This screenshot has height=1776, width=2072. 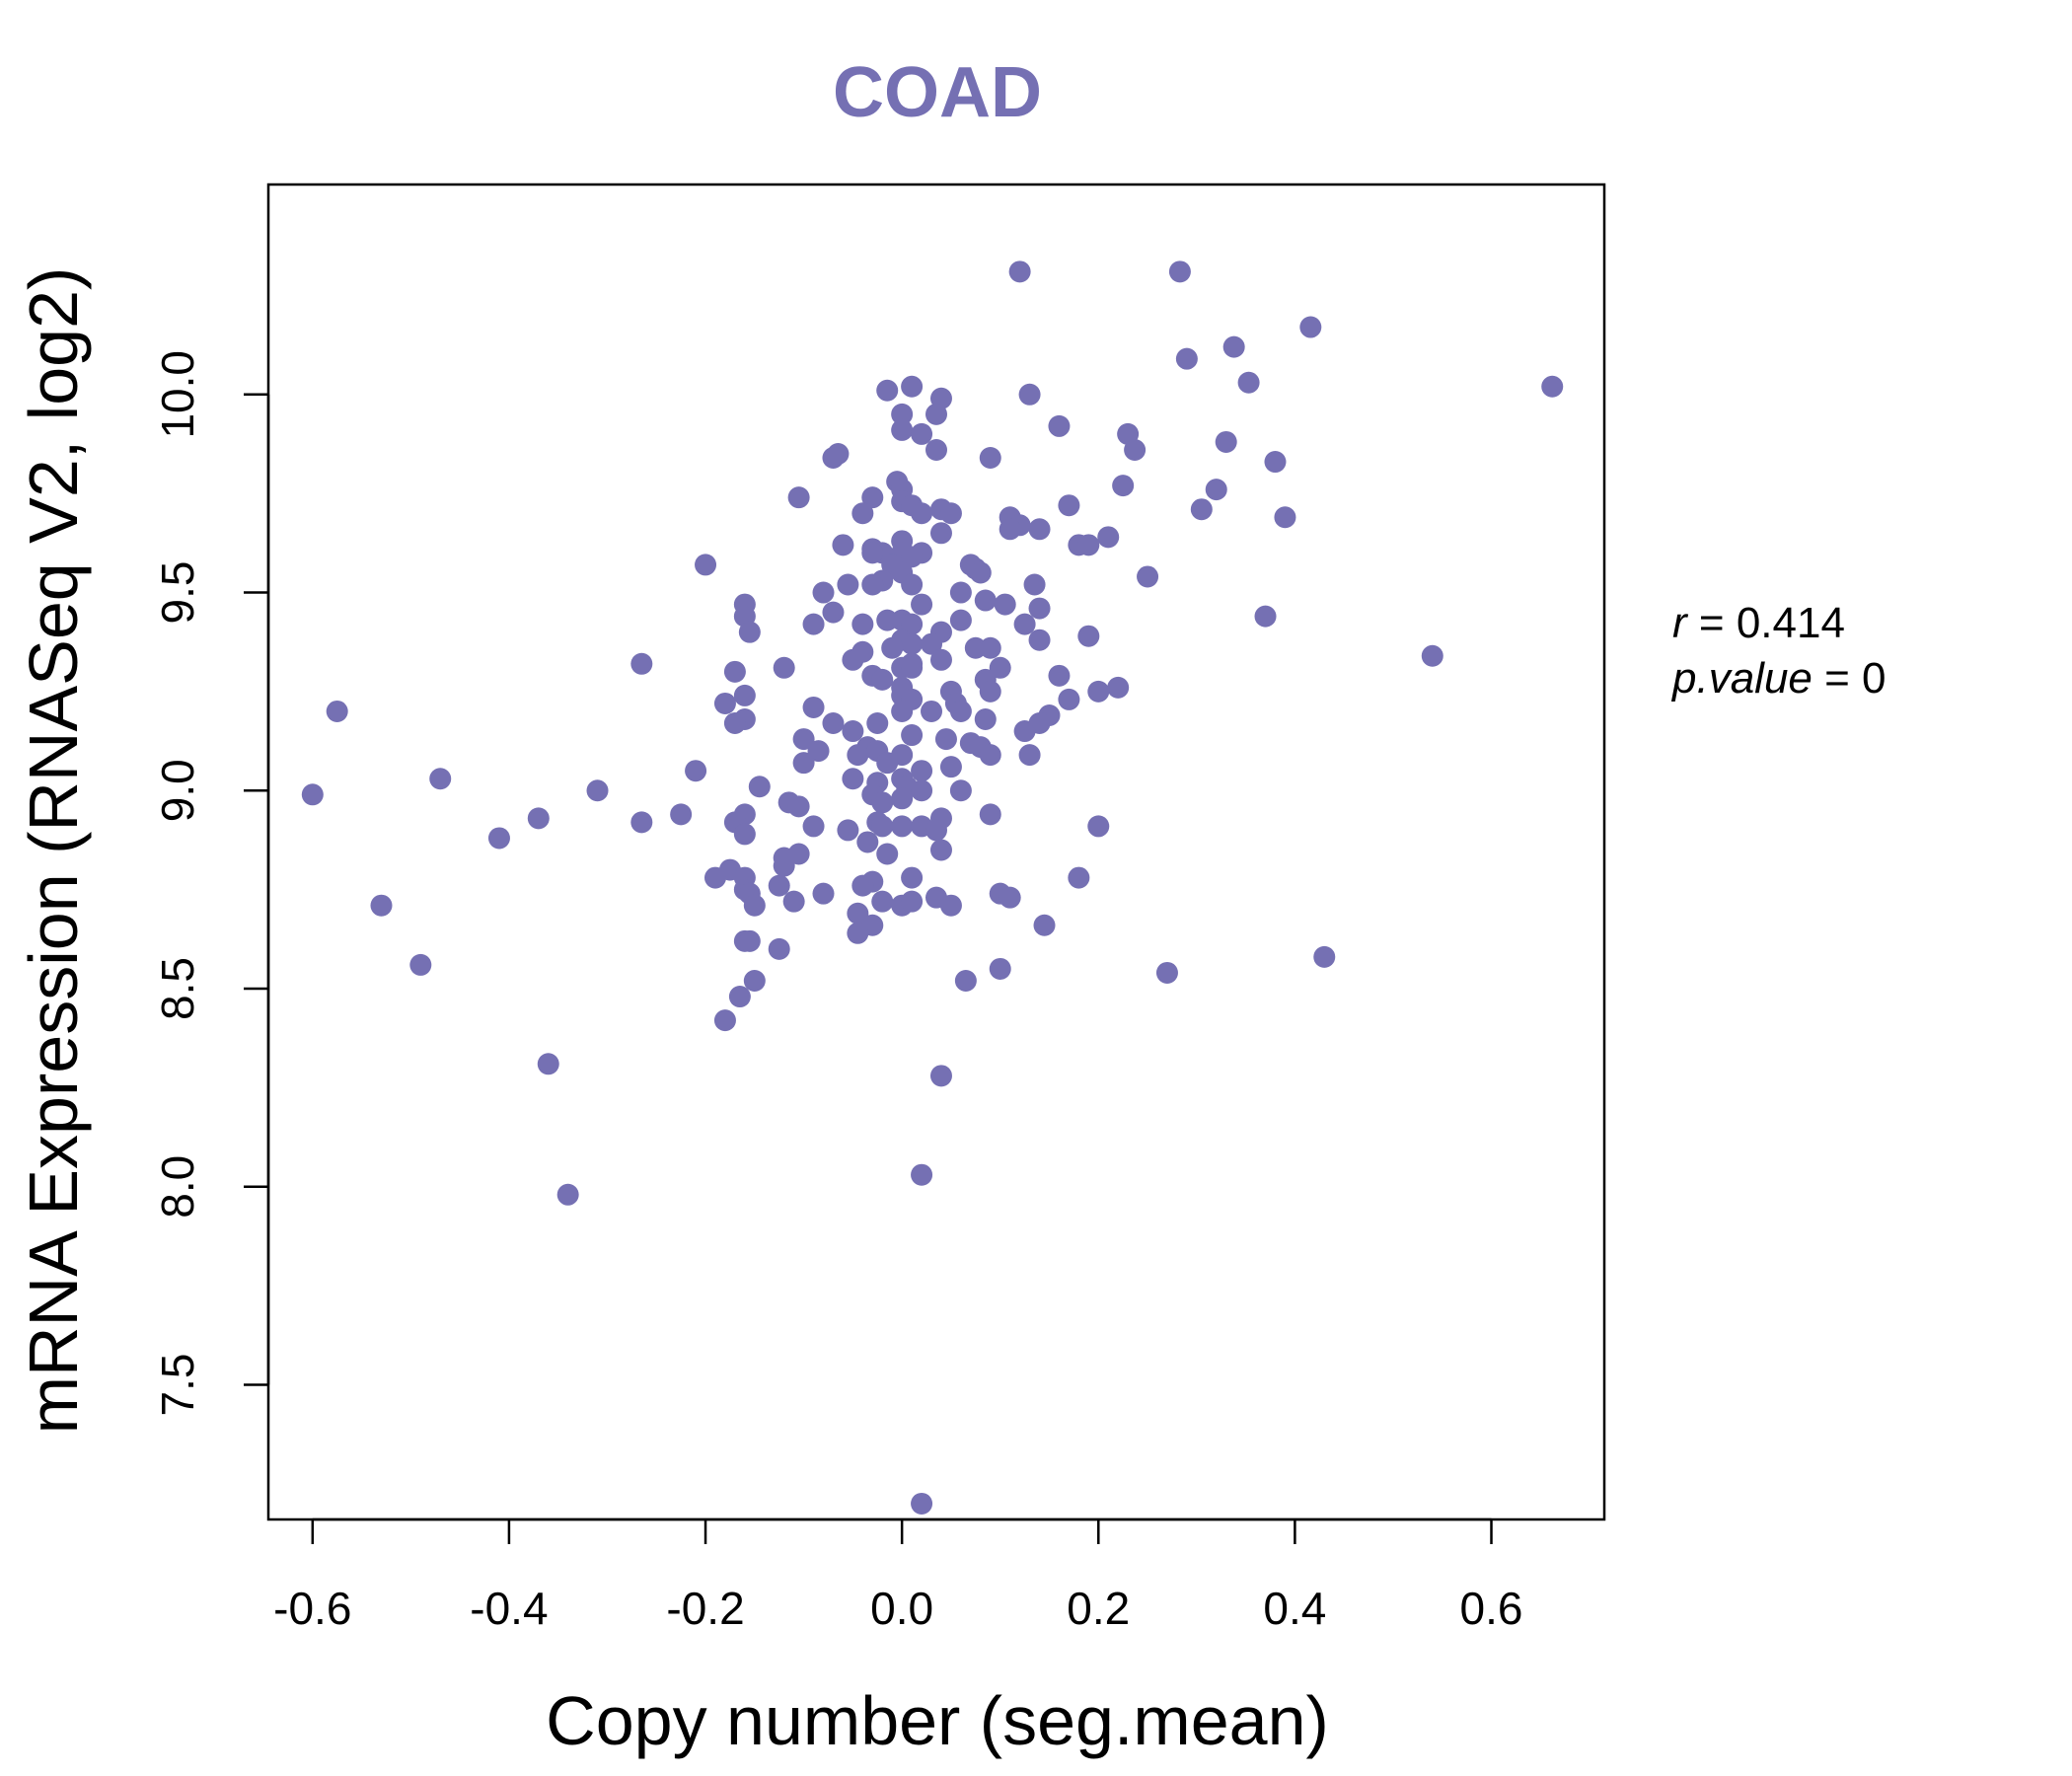 I want to click on y-tick-label: 9.0, so click(x=178, y=791).